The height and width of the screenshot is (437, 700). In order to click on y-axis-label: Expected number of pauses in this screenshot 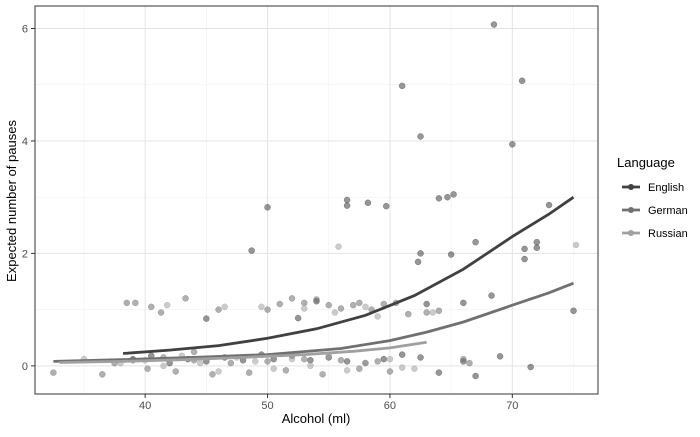, I will do `click(11, 201)`.